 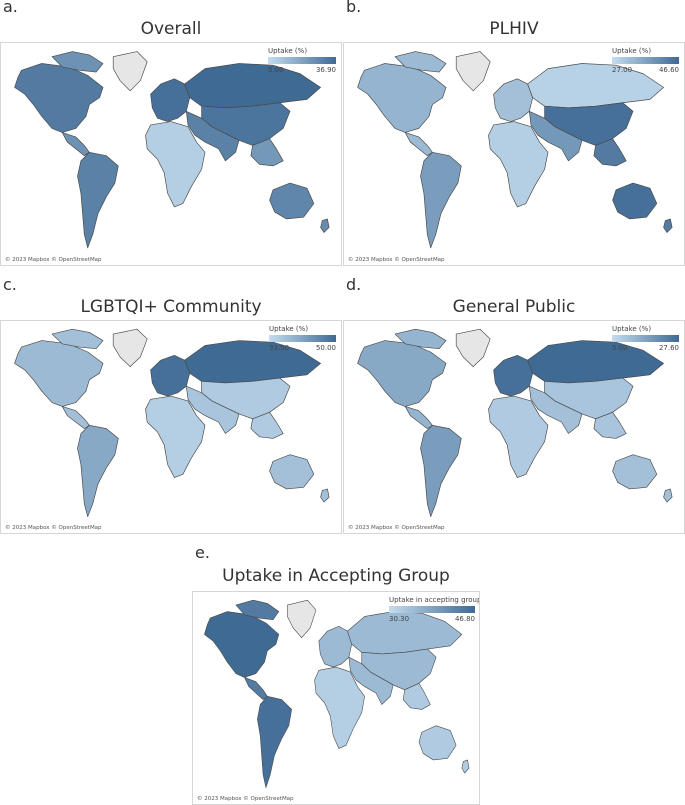 What do you see at coordinates (279, 348) in the screenshot?
I see `legend-min: 33.50` at bounding box center [279, 348].